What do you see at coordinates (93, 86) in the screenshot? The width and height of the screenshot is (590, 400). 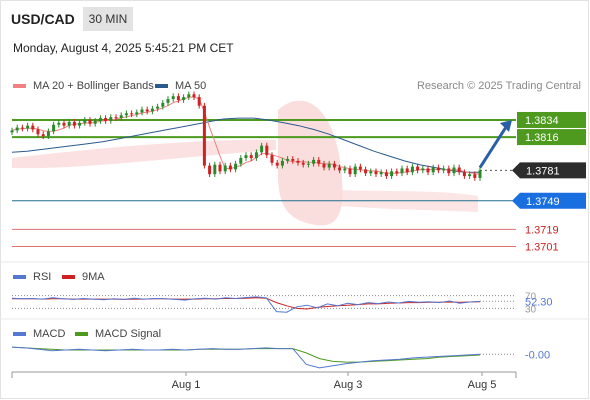 I see `legend-ma20-label: MA 20 + Bollinger Bands` at bounding box center [93, 86].